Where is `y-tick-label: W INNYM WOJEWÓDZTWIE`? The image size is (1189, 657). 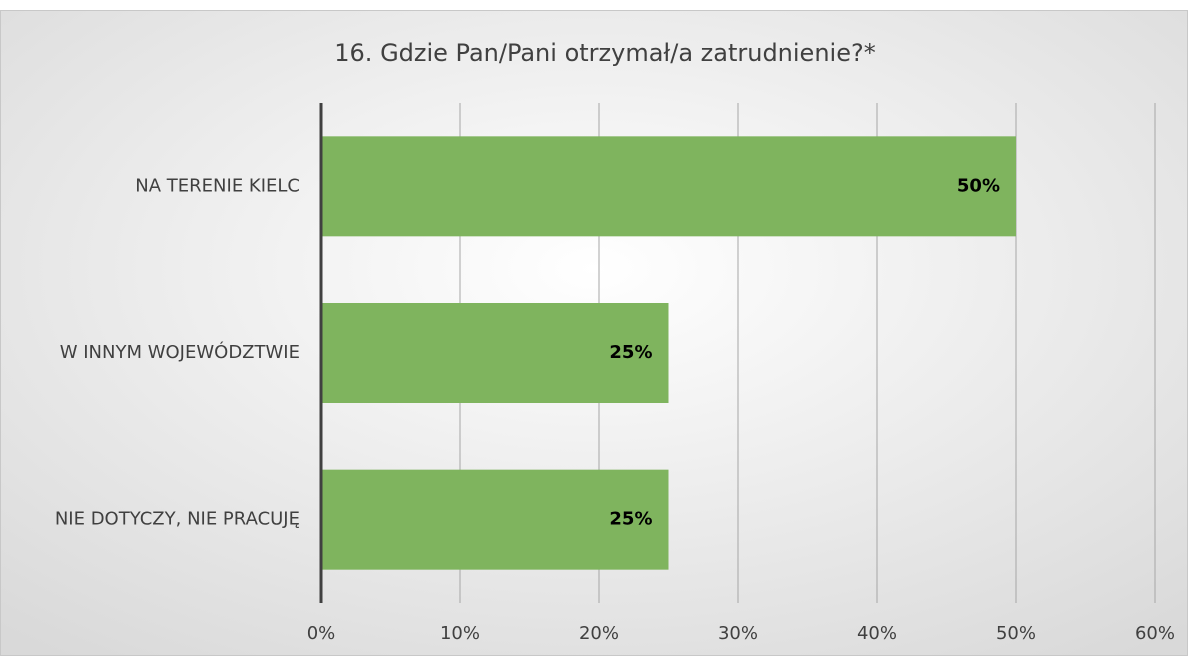 y-tick-label: W INNYM WOJEWÓDZTWIE is located at coordinates (180, 352).